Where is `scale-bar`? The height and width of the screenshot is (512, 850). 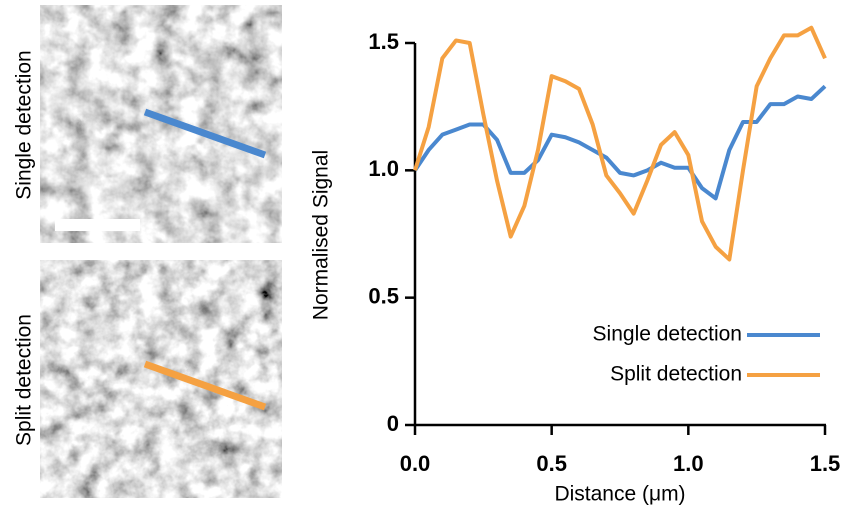 scale-bar is located at coordinates (97, 225).